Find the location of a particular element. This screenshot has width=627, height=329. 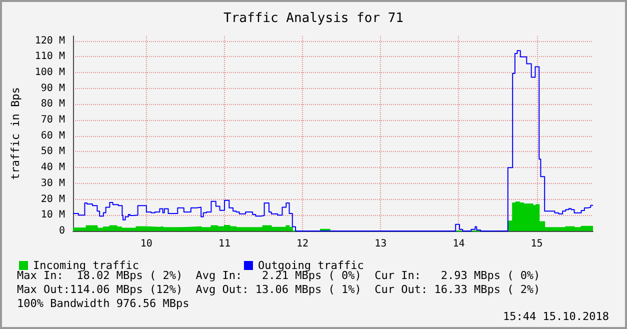

x-tick-label: 14 is located at coordinates (458, 244).